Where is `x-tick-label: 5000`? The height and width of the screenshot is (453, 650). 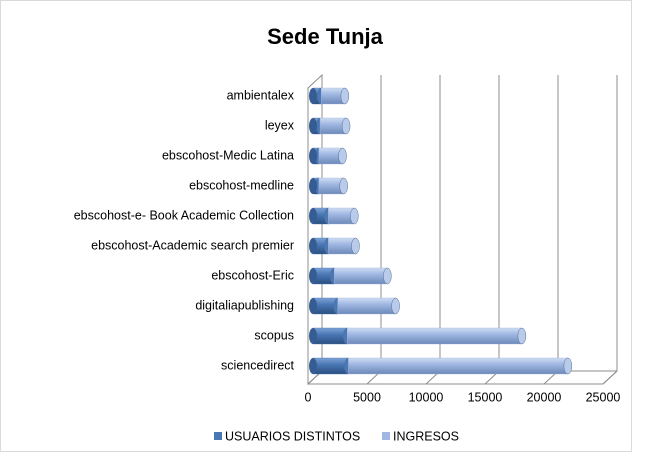 x-tick-label: 5000 is located at coordinates (367, 397).